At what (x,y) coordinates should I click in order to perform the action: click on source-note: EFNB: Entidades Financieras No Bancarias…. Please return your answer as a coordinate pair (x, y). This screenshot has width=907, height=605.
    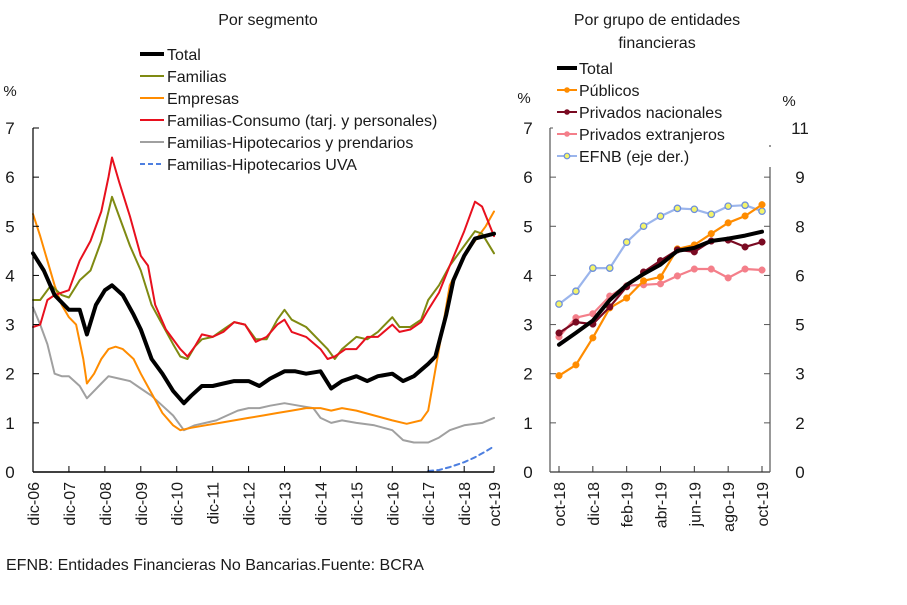
    Looking at the image, I should click on (215, 565).